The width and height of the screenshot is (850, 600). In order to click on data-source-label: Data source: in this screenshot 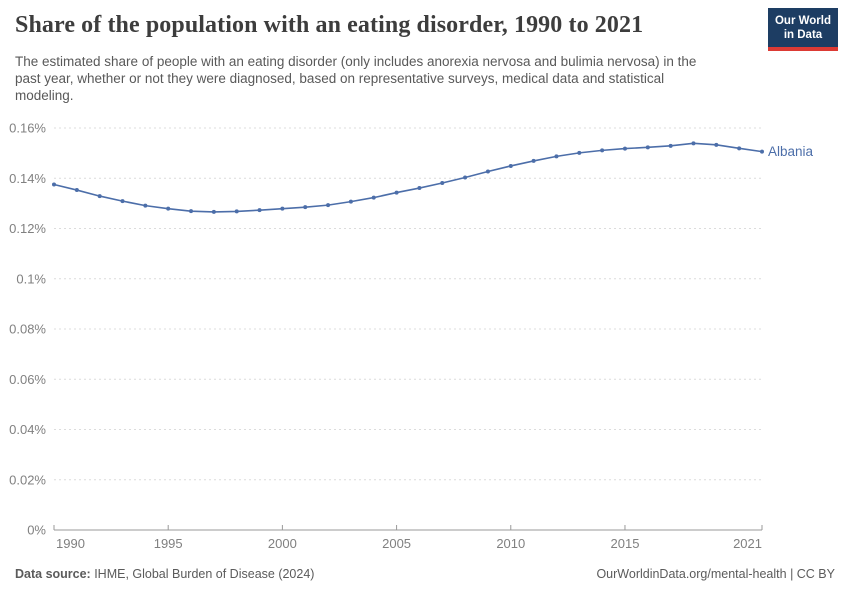, I will do `click(53, 574)`.